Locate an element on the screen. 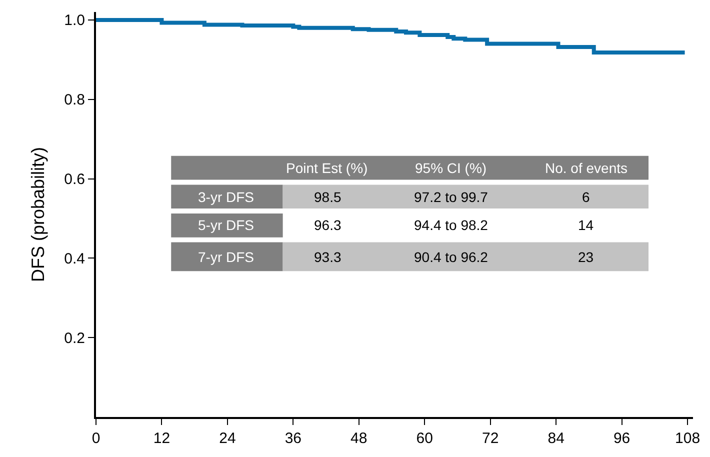  annotation: 97.2 to 99.7 is located at coordinates (451, 197).